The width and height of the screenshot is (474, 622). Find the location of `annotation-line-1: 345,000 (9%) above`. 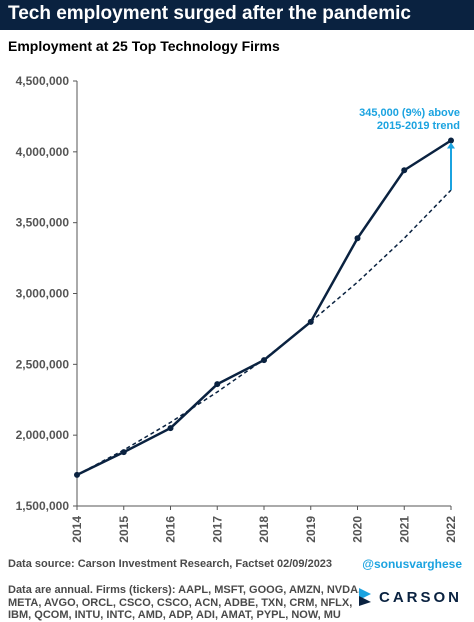

annotation-line-1: 345,000 (9%) above is located at coordinates (409, 113).